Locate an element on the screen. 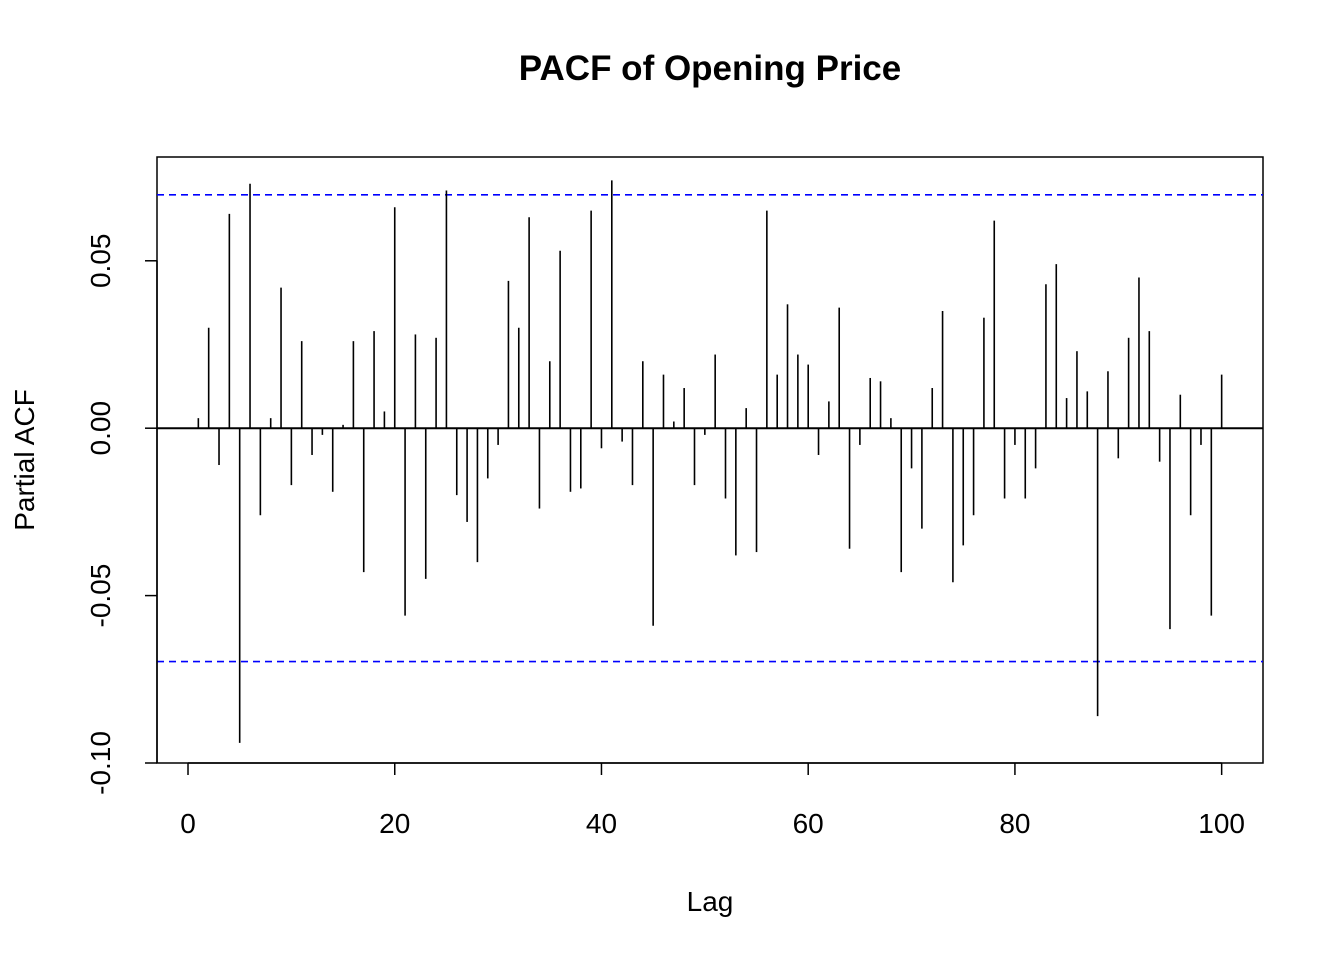  x-axis-label: Lag is located at coordinates (710, 901).